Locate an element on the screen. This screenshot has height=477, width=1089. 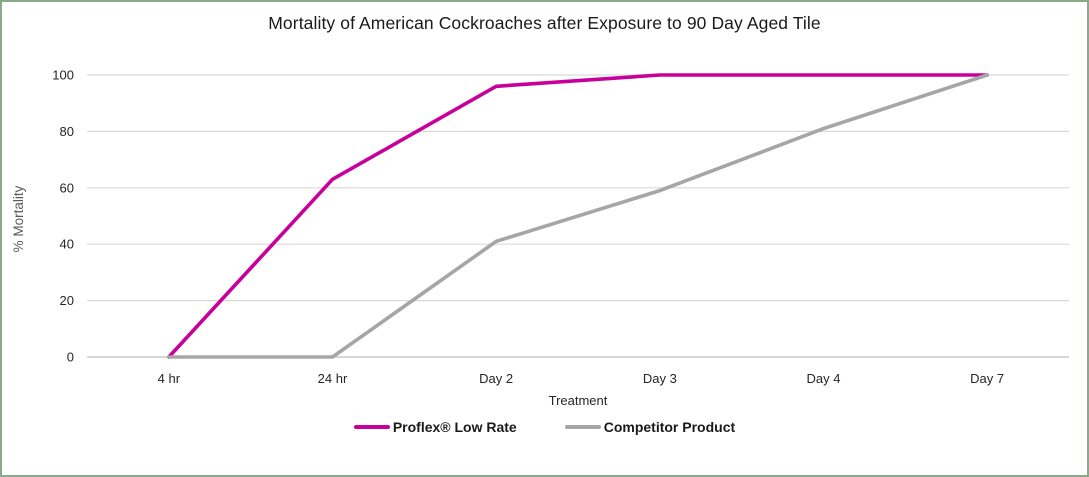
y-tick-label: 80 is located at coordinates (67, 131).